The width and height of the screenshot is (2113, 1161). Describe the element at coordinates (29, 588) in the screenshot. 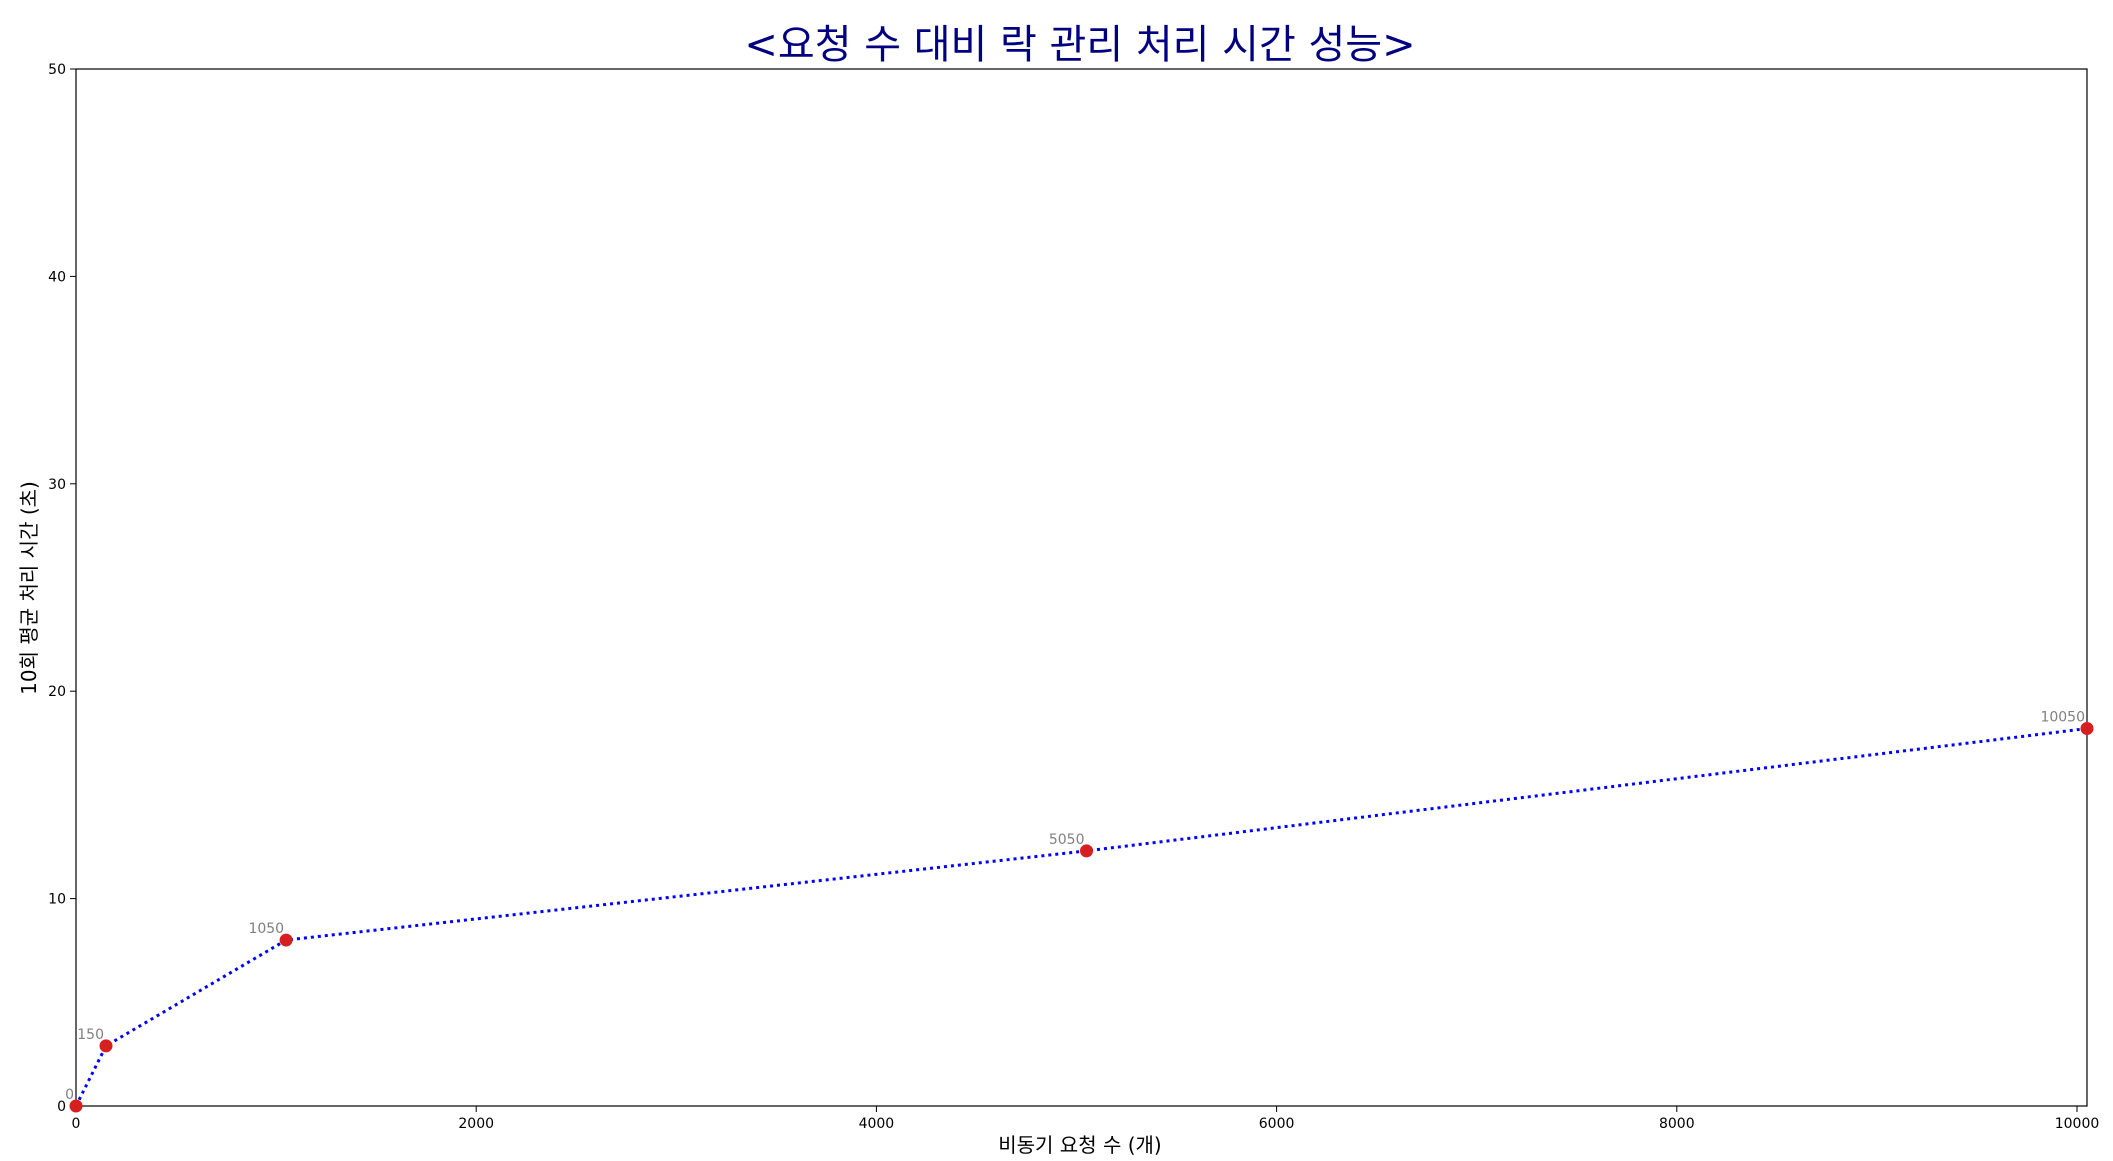

I see `y-axis-label: 10회 평균 처리 시간 (초)` at that location.